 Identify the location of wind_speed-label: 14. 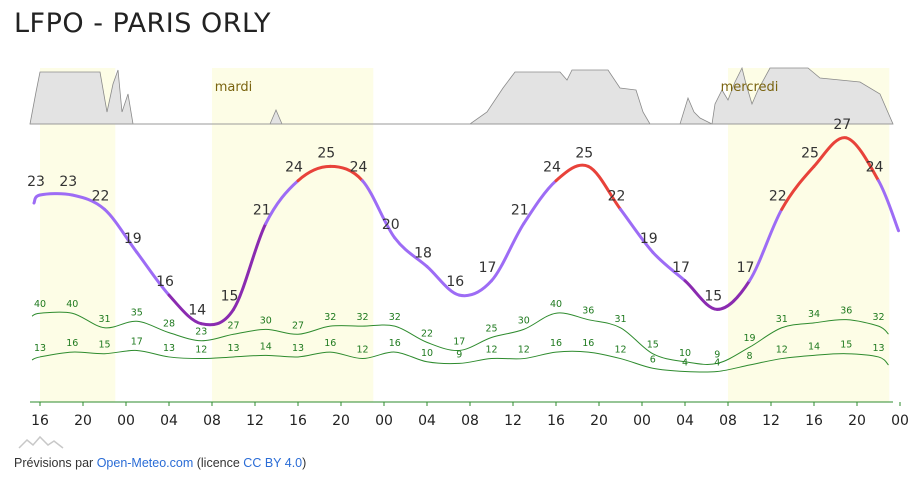
(266, 346).